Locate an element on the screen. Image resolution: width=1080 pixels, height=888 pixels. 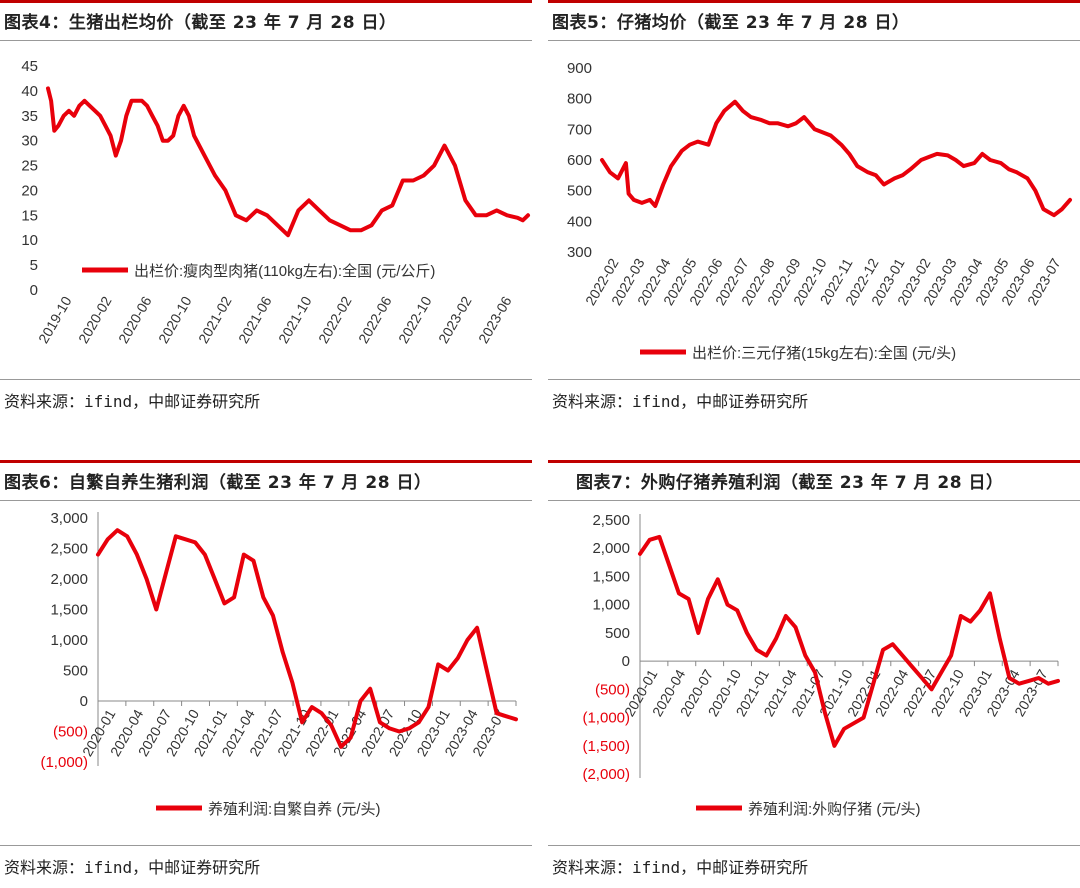
panel-2-title: 图表5：仔猪均价（截至 23 年 7 月 28 日） is located at coordinates (731, 23).